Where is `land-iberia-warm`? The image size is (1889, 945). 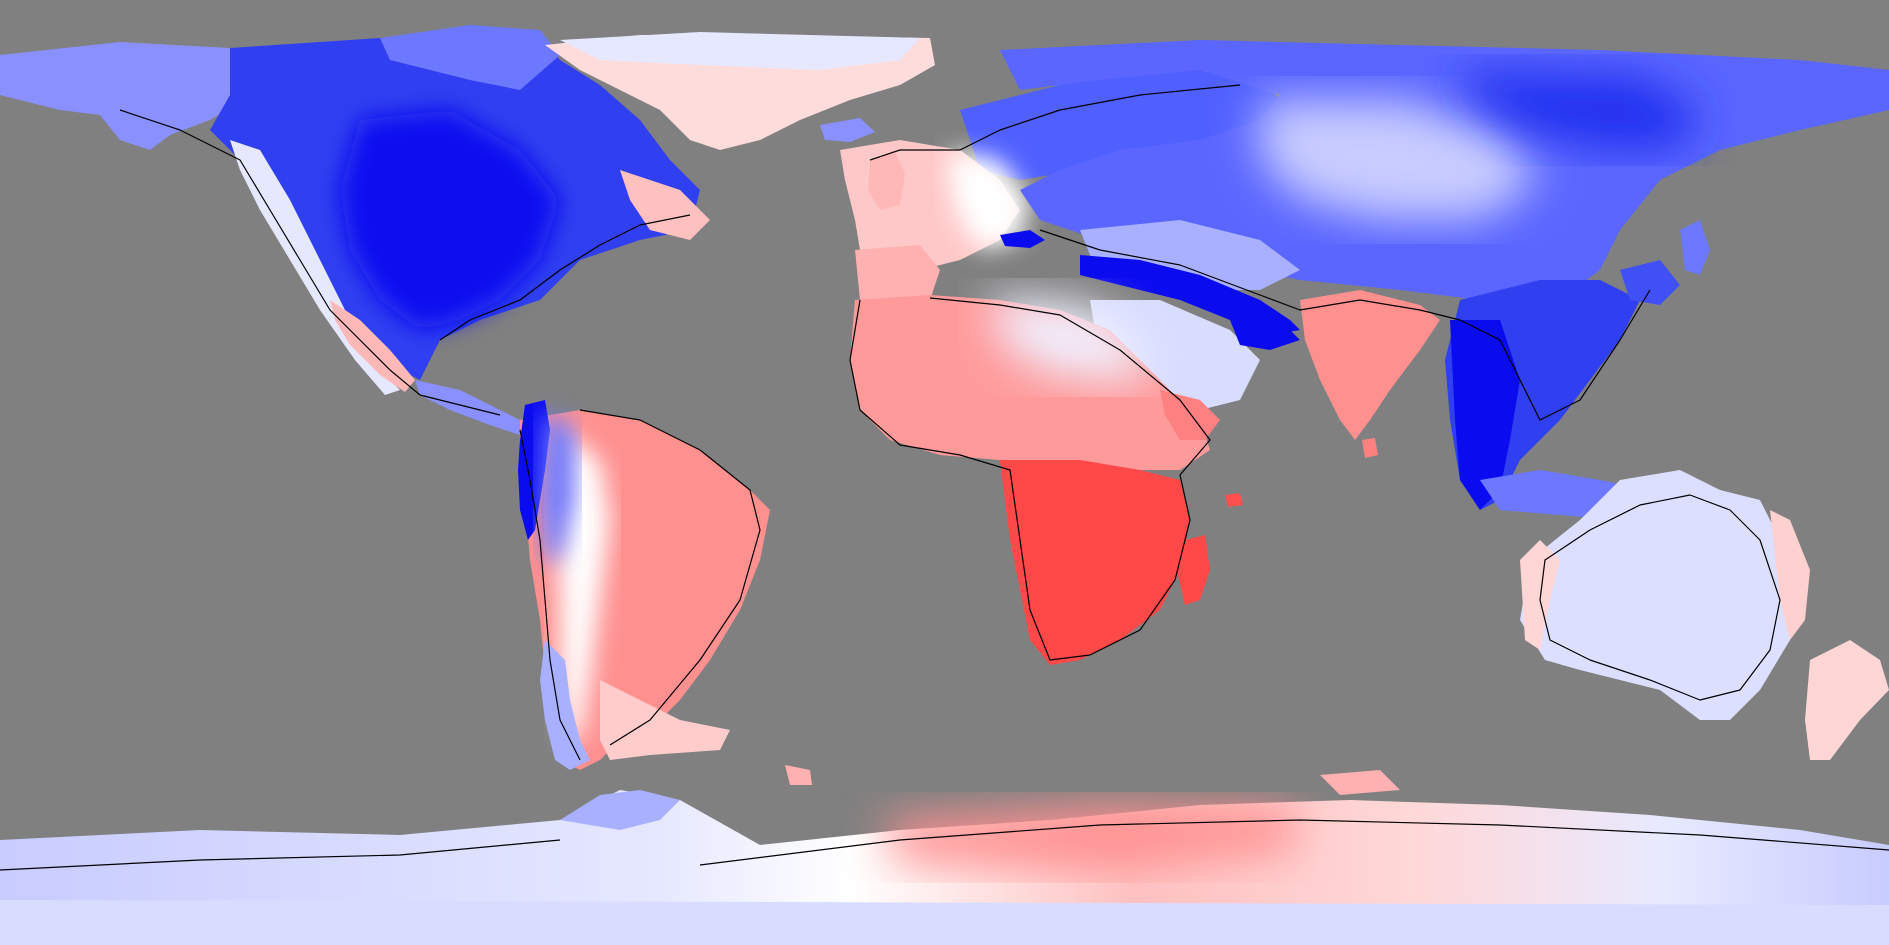 land-iberia-warm is located at coordinates (897, 277).